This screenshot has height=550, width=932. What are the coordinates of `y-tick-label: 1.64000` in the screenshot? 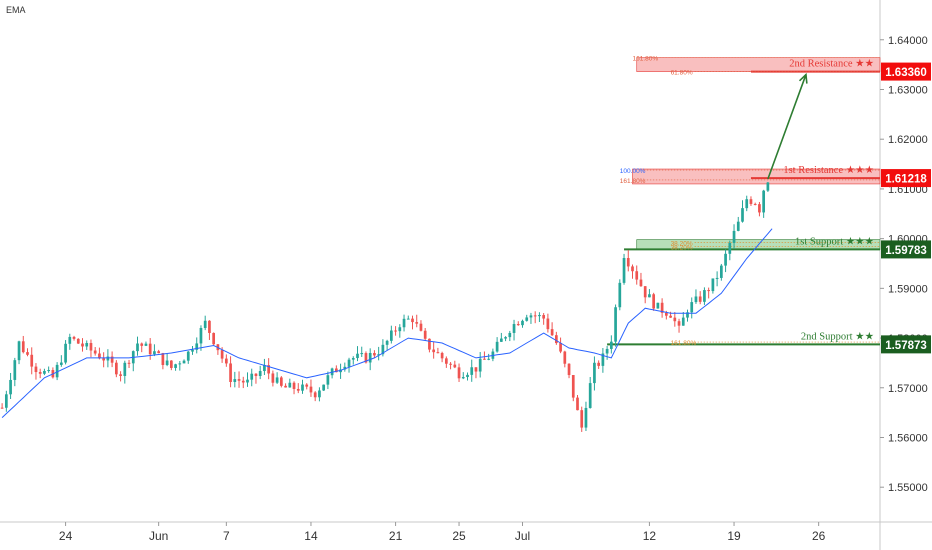 It's located at (908, 41).